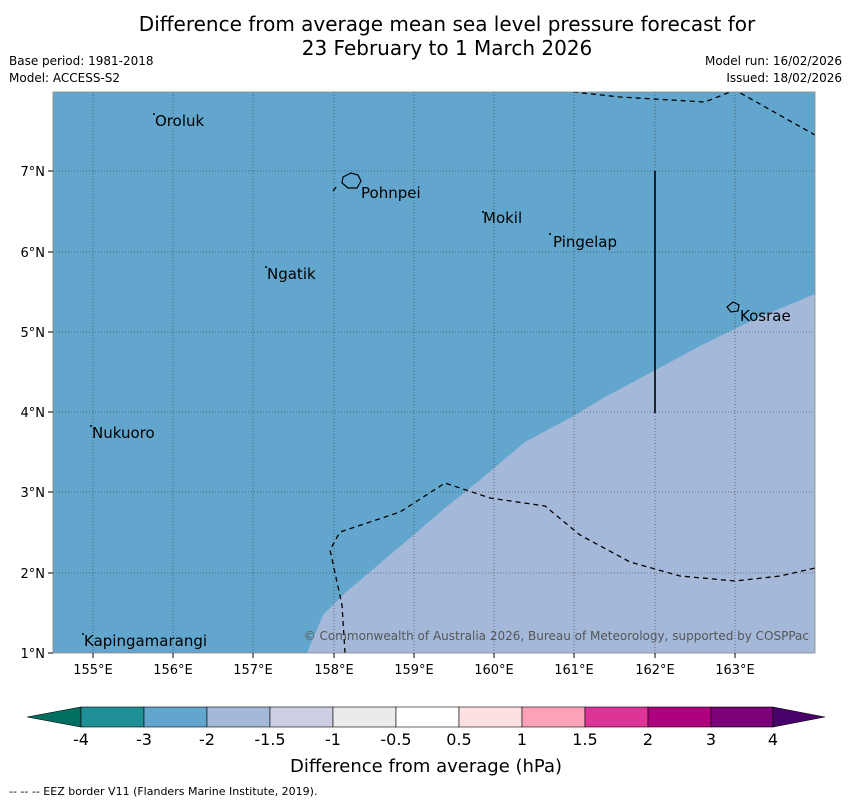 The image size is (850, 804). I want to click on place-kosrae: Kosrae, so click(765, 316).